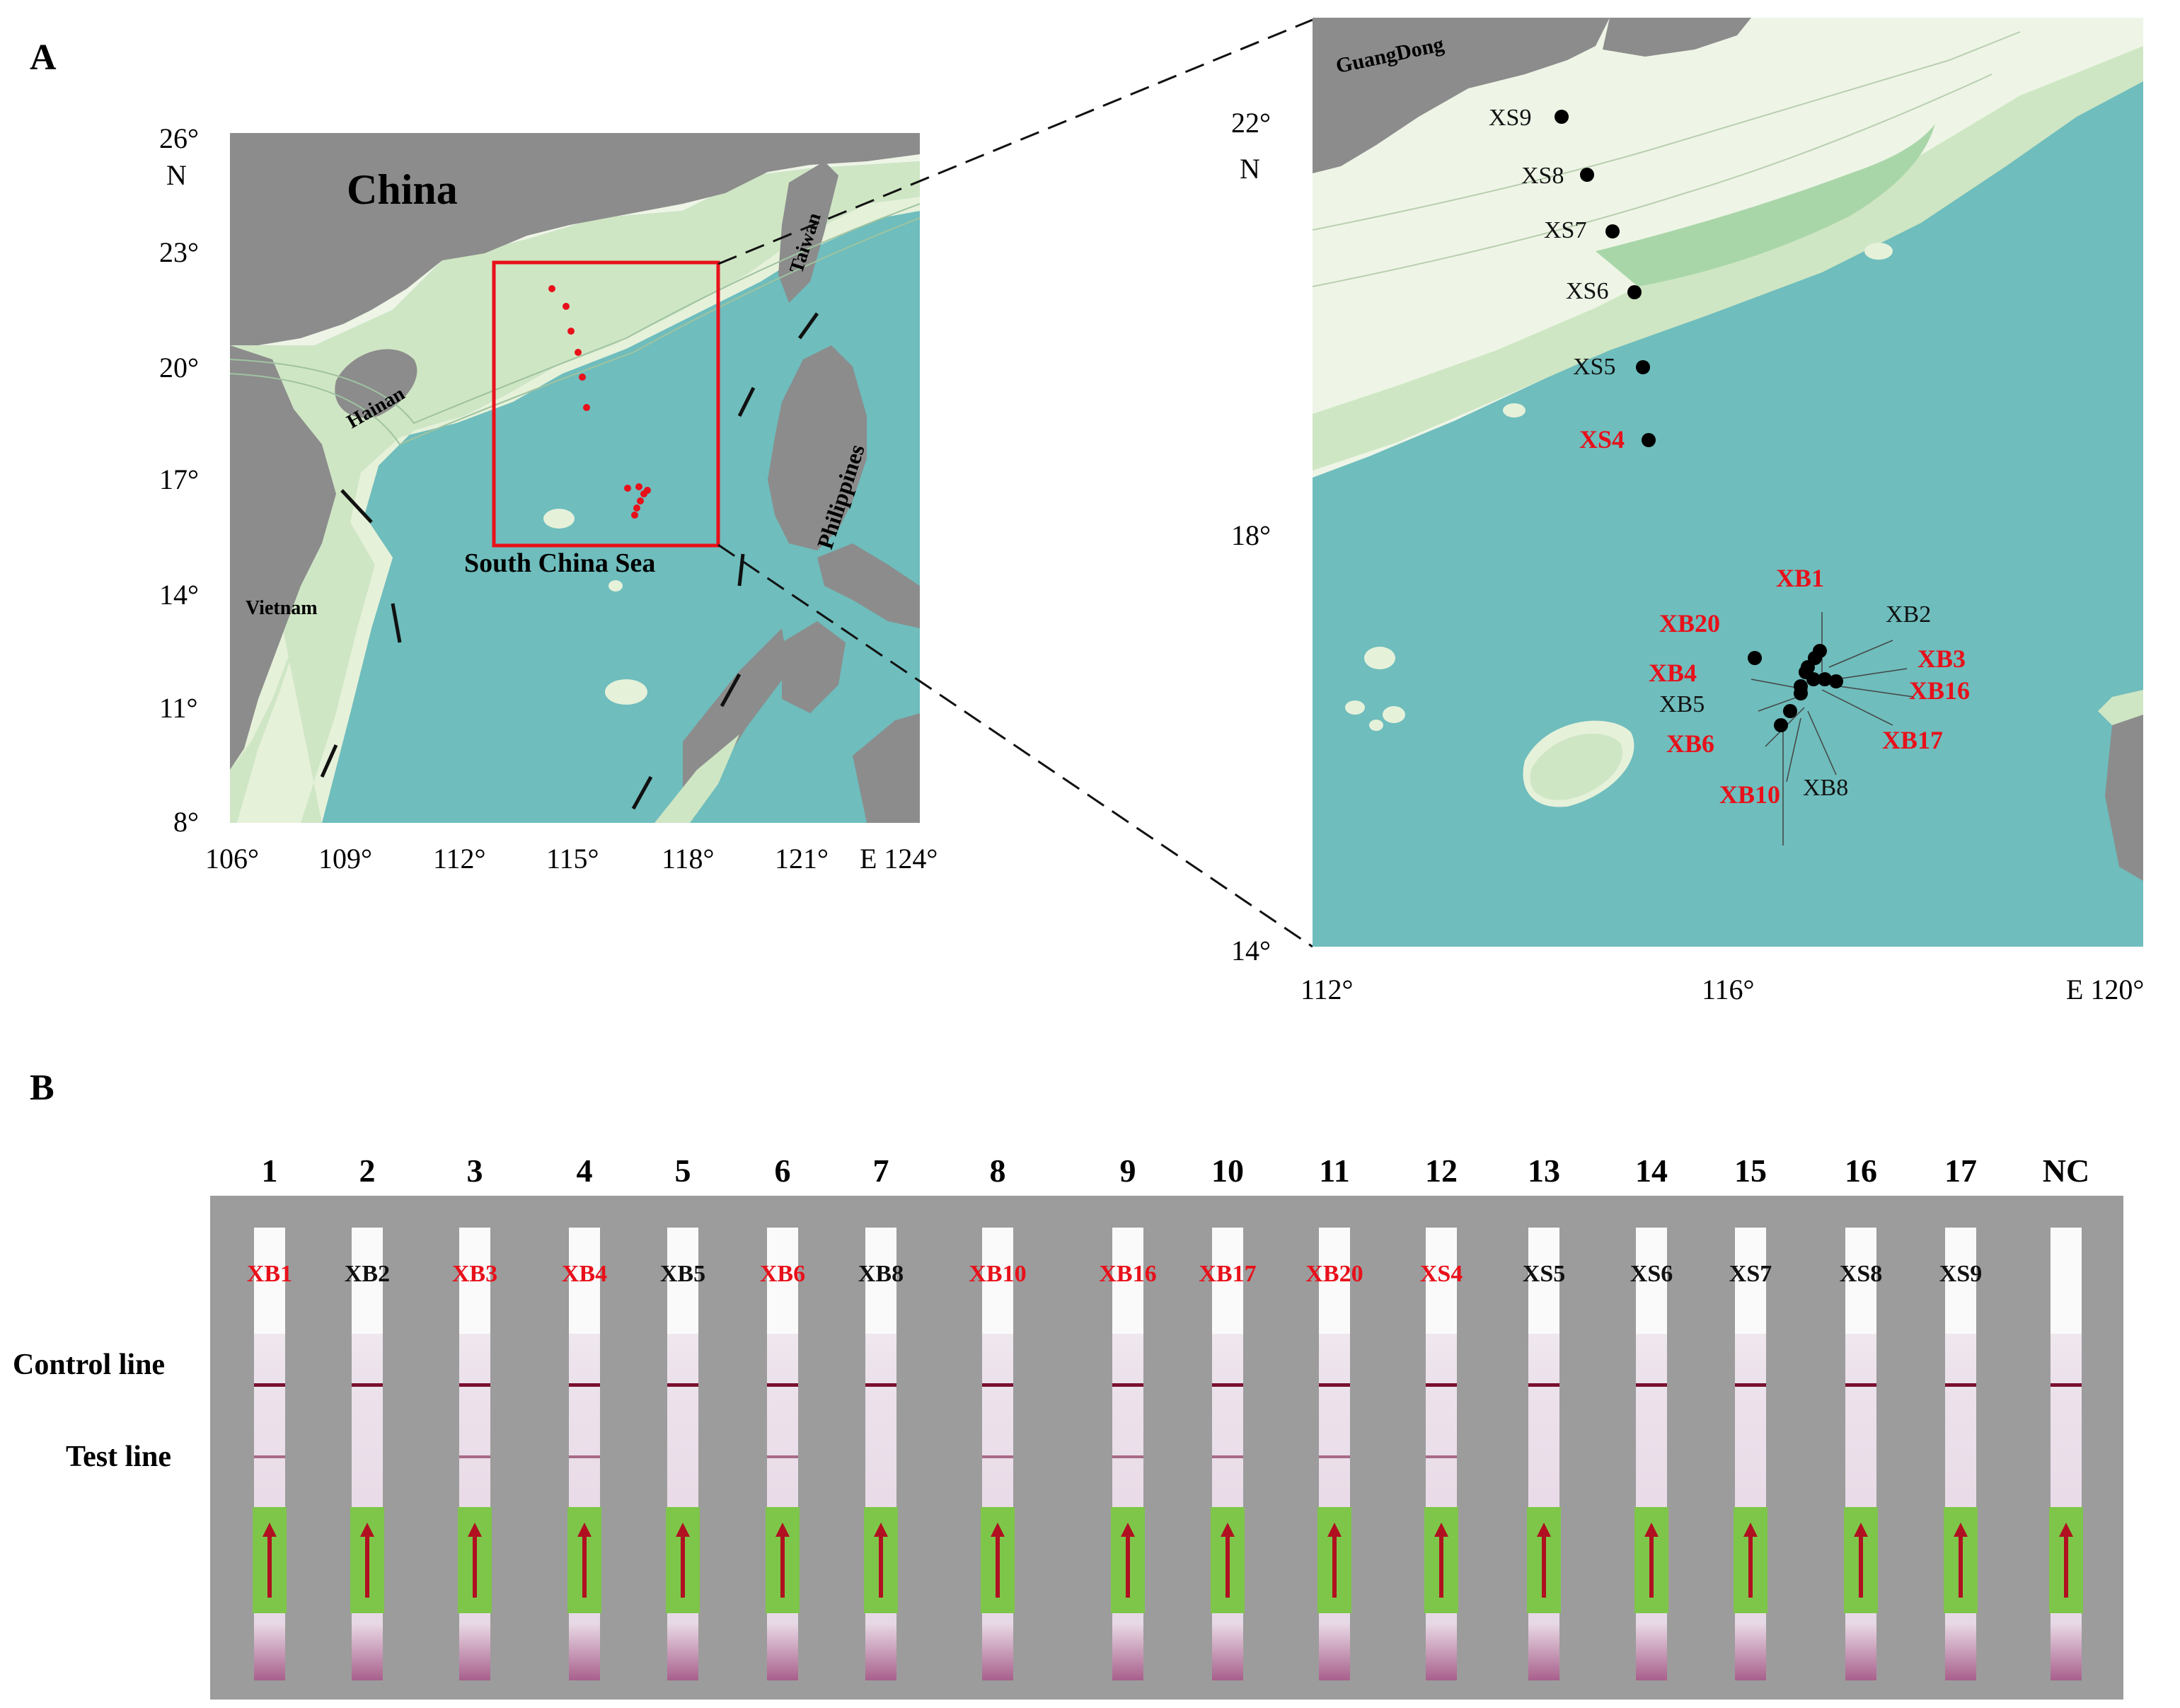  Describe the element at coordinates (1651, 1171) in the screenshot. I see `lane-number: 14` at that location.